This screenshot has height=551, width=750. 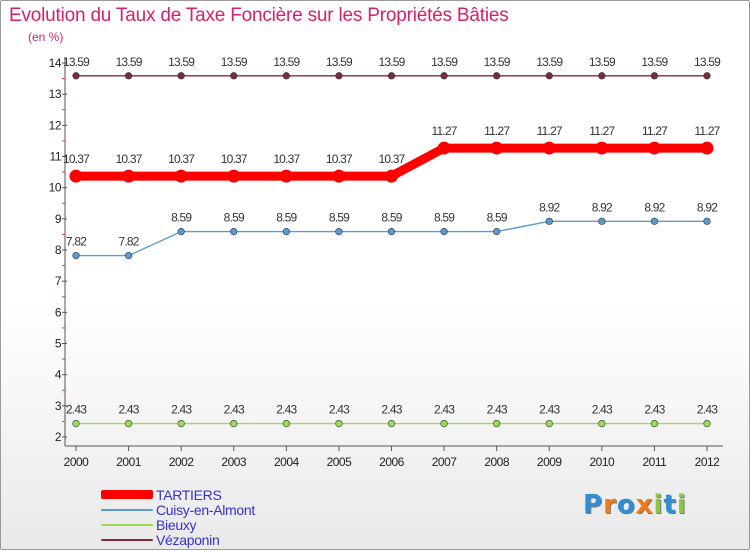 What do you see at coordinates (127, 509) in the screenshot?
I see `legend-swatch` at bounding box center [127, 509].